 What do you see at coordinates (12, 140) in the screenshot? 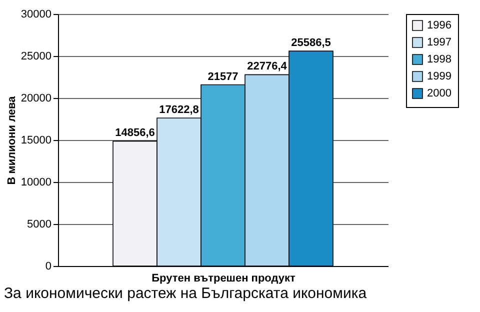
I see `y-axis-title: В милиони лева` at bounding box center [12, 140].